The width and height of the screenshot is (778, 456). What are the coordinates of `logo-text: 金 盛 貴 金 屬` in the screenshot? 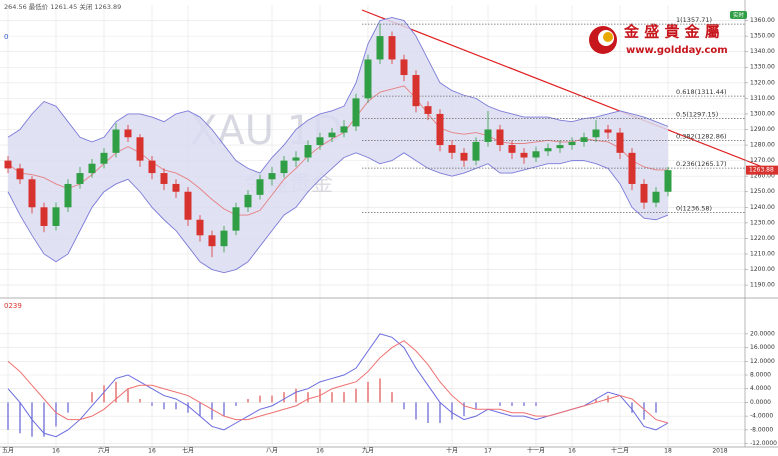 It's located at (671, 32).